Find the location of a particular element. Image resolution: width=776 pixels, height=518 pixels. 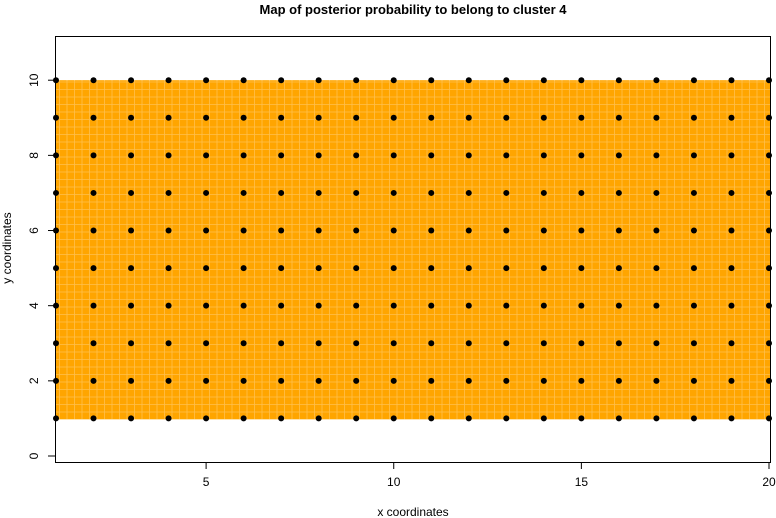

x-axis-label: x coordinates is located at coordinates (412, 511).